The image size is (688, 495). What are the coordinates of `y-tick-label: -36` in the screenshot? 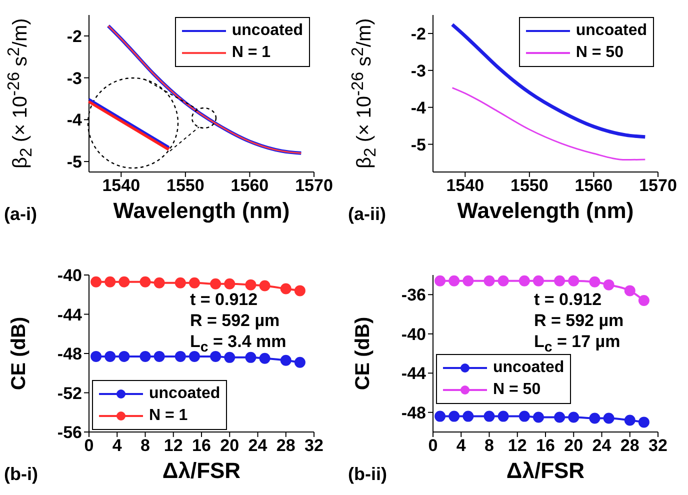 It's located at (413, 295).